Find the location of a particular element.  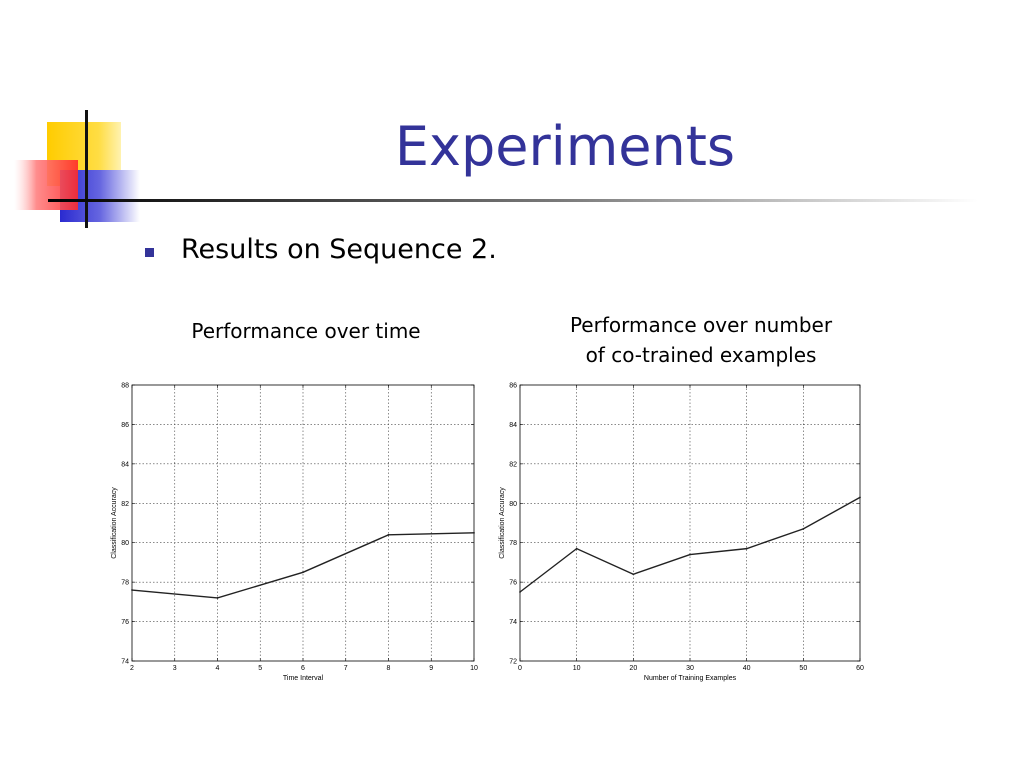

x-tick-label: 7 is located at coordinates (346, 668).